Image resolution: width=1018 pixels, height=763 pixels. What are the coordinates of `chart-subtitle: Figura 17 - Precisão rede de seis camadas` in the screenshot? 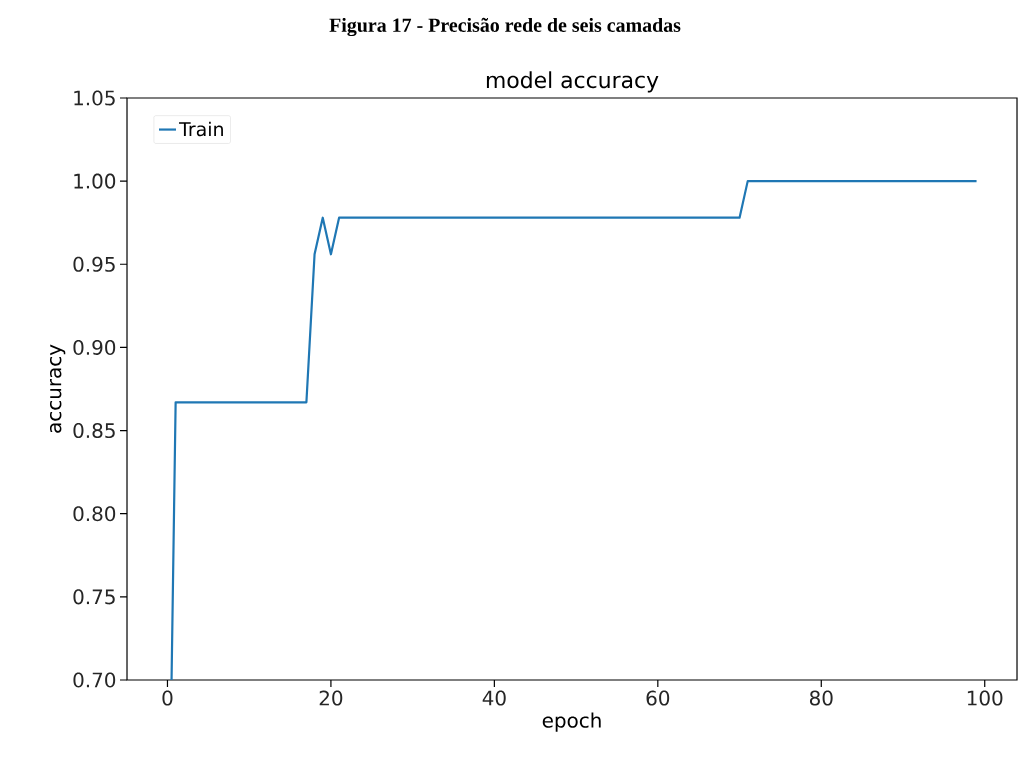 It's located at (505, 27).